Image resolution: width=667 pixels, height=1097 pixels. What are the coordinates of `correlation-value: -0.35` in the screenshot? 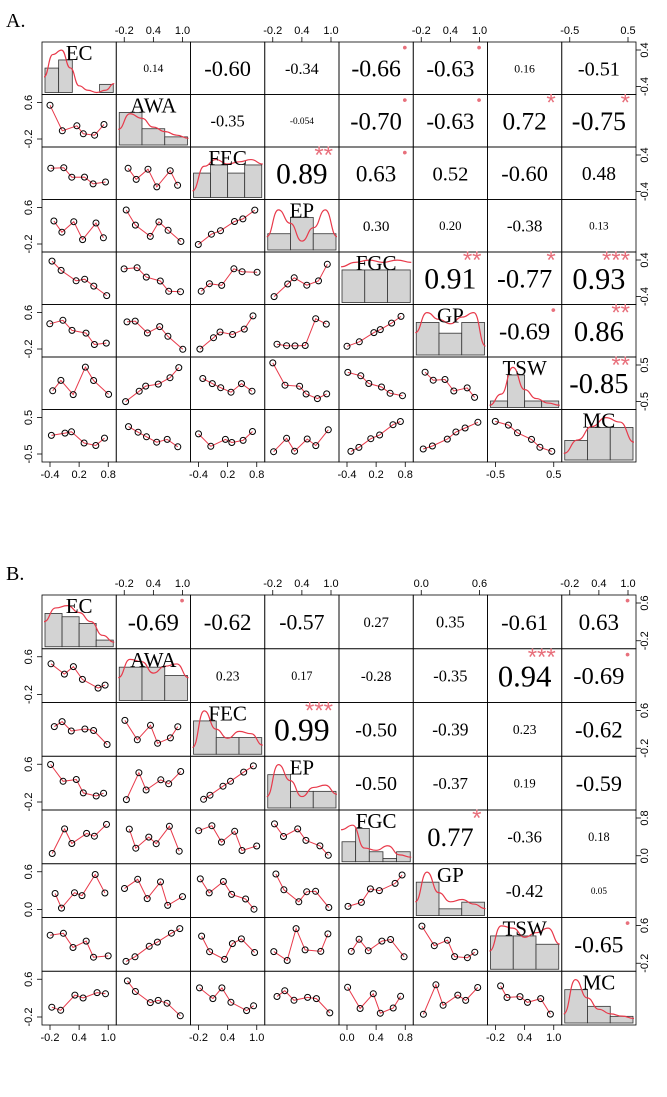 It's located at (450, 675).